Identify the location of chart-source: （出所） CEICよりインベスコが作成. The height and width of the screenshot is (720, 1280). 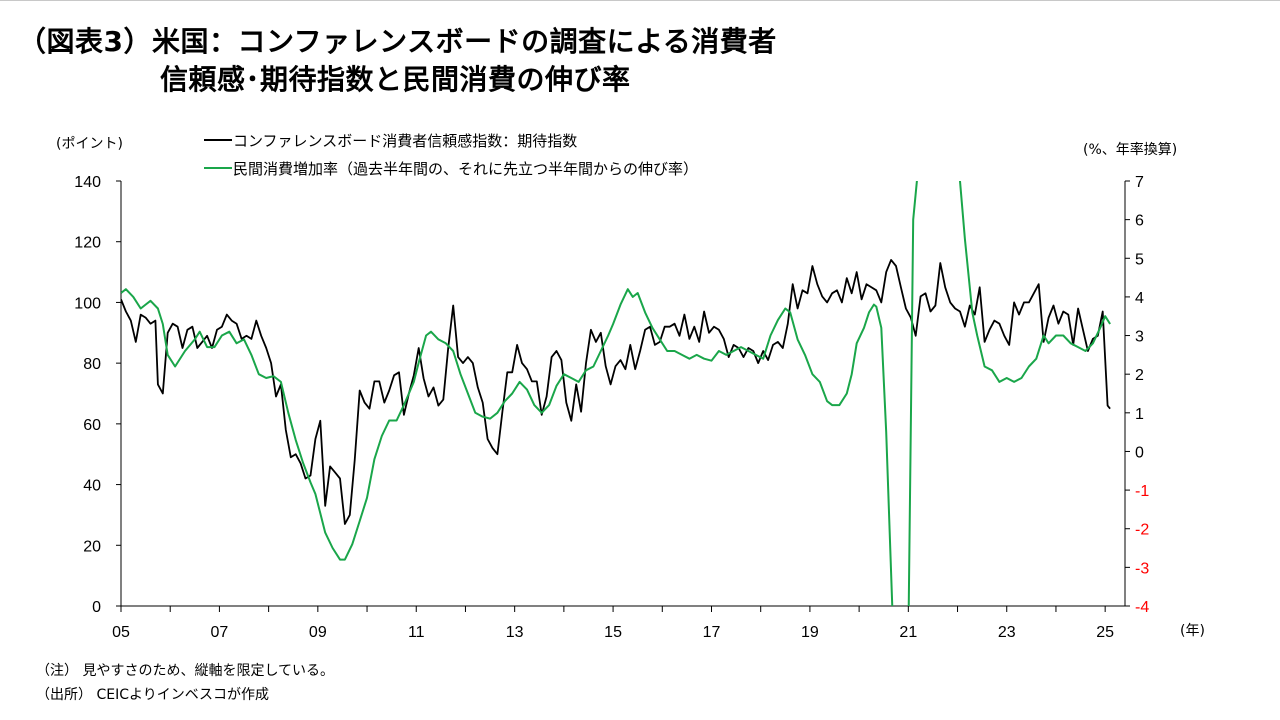
(152, 695).